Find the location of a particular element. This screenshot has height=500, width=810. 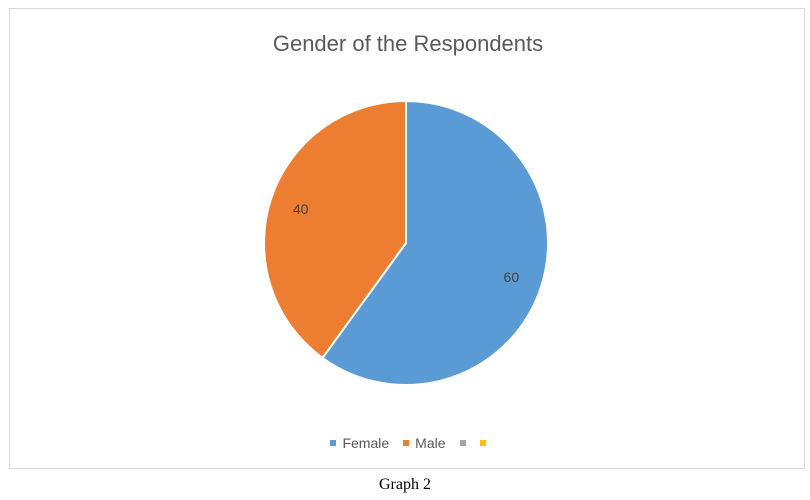

data-label-female: 60 is located at coordinates (512, 277).